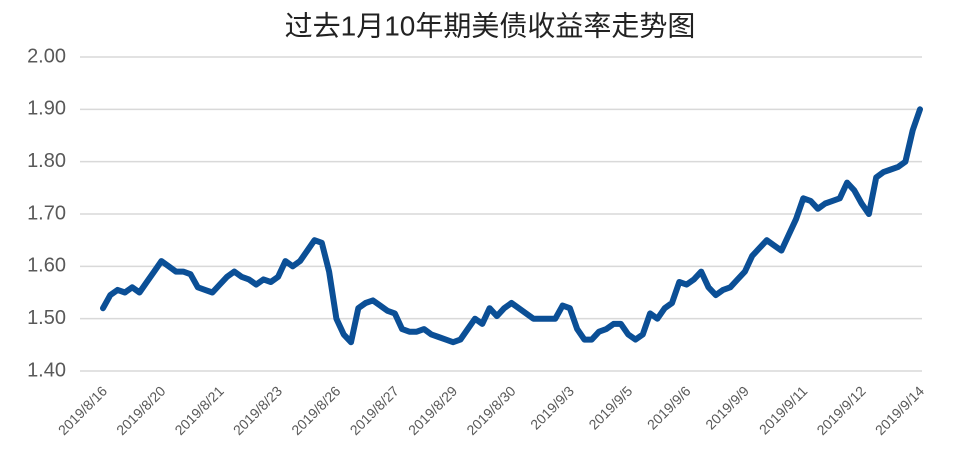 The image size is (960, 468). I want to click on x-tick-label: 2019/8/30, so click(491, 411).